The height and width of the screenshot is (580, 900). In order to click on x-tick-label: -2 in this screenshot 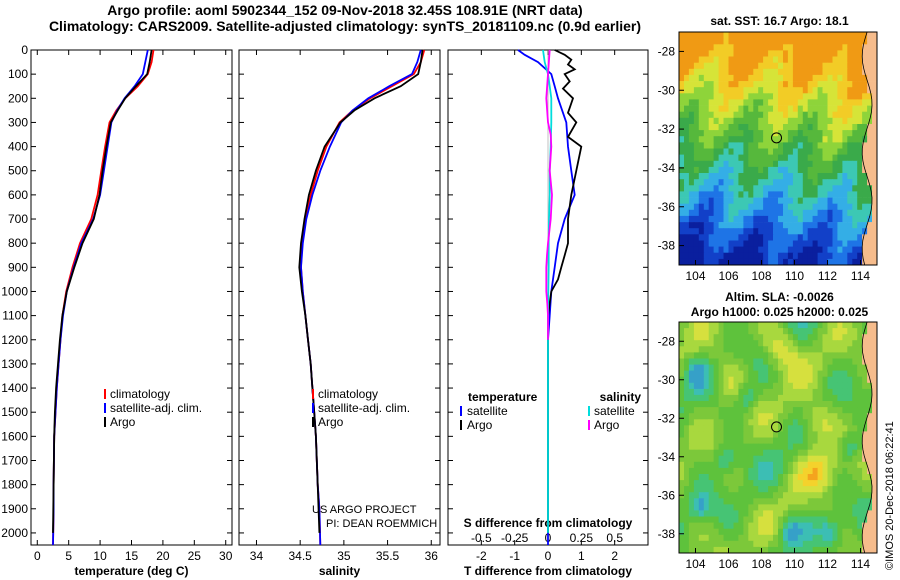, I will do `click(481, 556)`.